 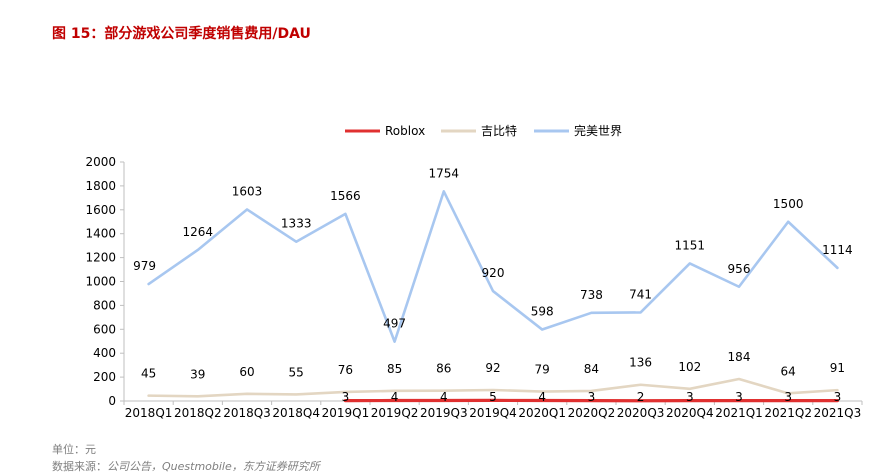 I want to click on unit-note: 单位：元, so click(x=74, y=449).